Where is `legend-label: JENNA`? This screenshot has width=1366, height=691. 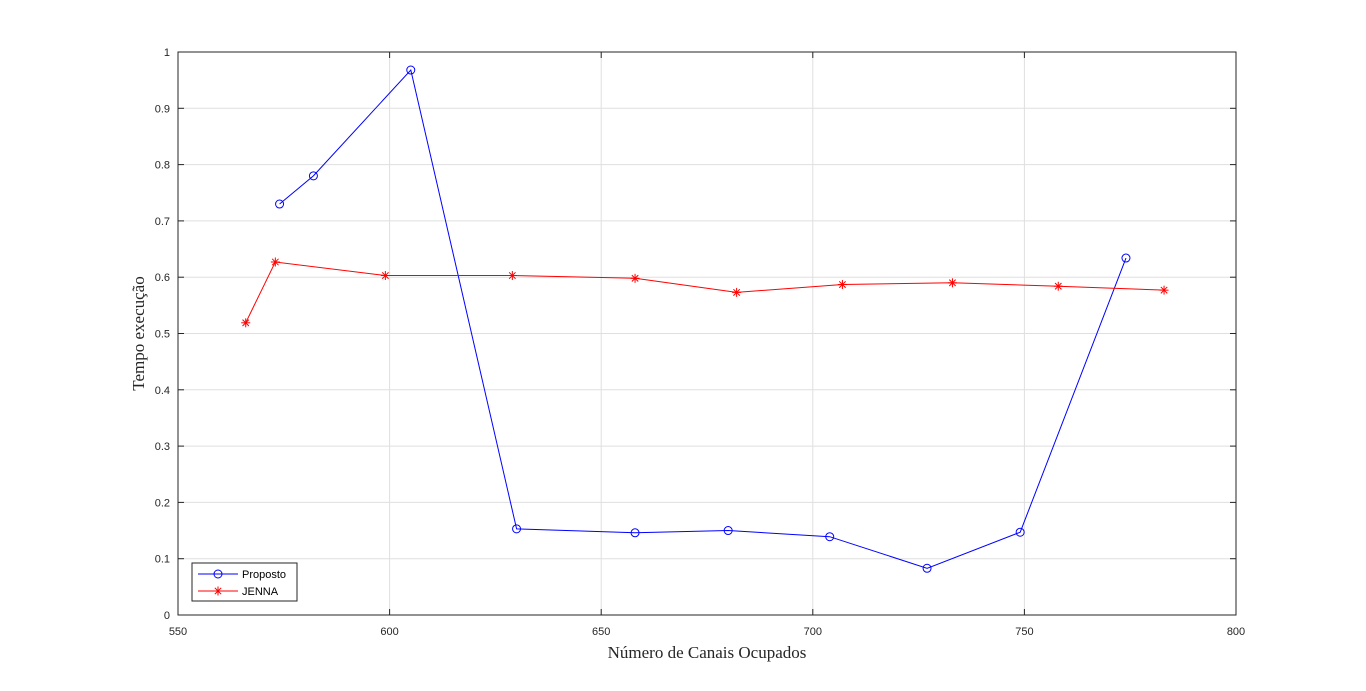
legend-label: JENNA is located at coordinates (260, 592).